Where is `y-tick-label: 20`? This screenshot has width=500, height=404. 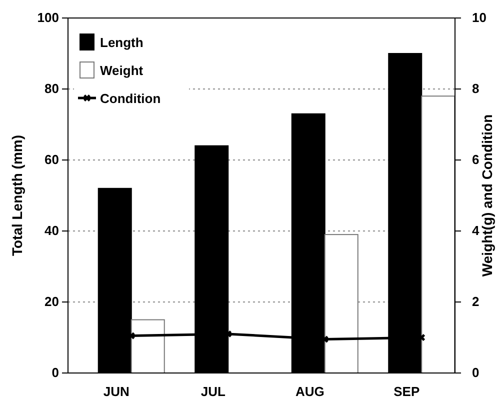
y-tick-label: 20 is located at coordinates (51, 302).